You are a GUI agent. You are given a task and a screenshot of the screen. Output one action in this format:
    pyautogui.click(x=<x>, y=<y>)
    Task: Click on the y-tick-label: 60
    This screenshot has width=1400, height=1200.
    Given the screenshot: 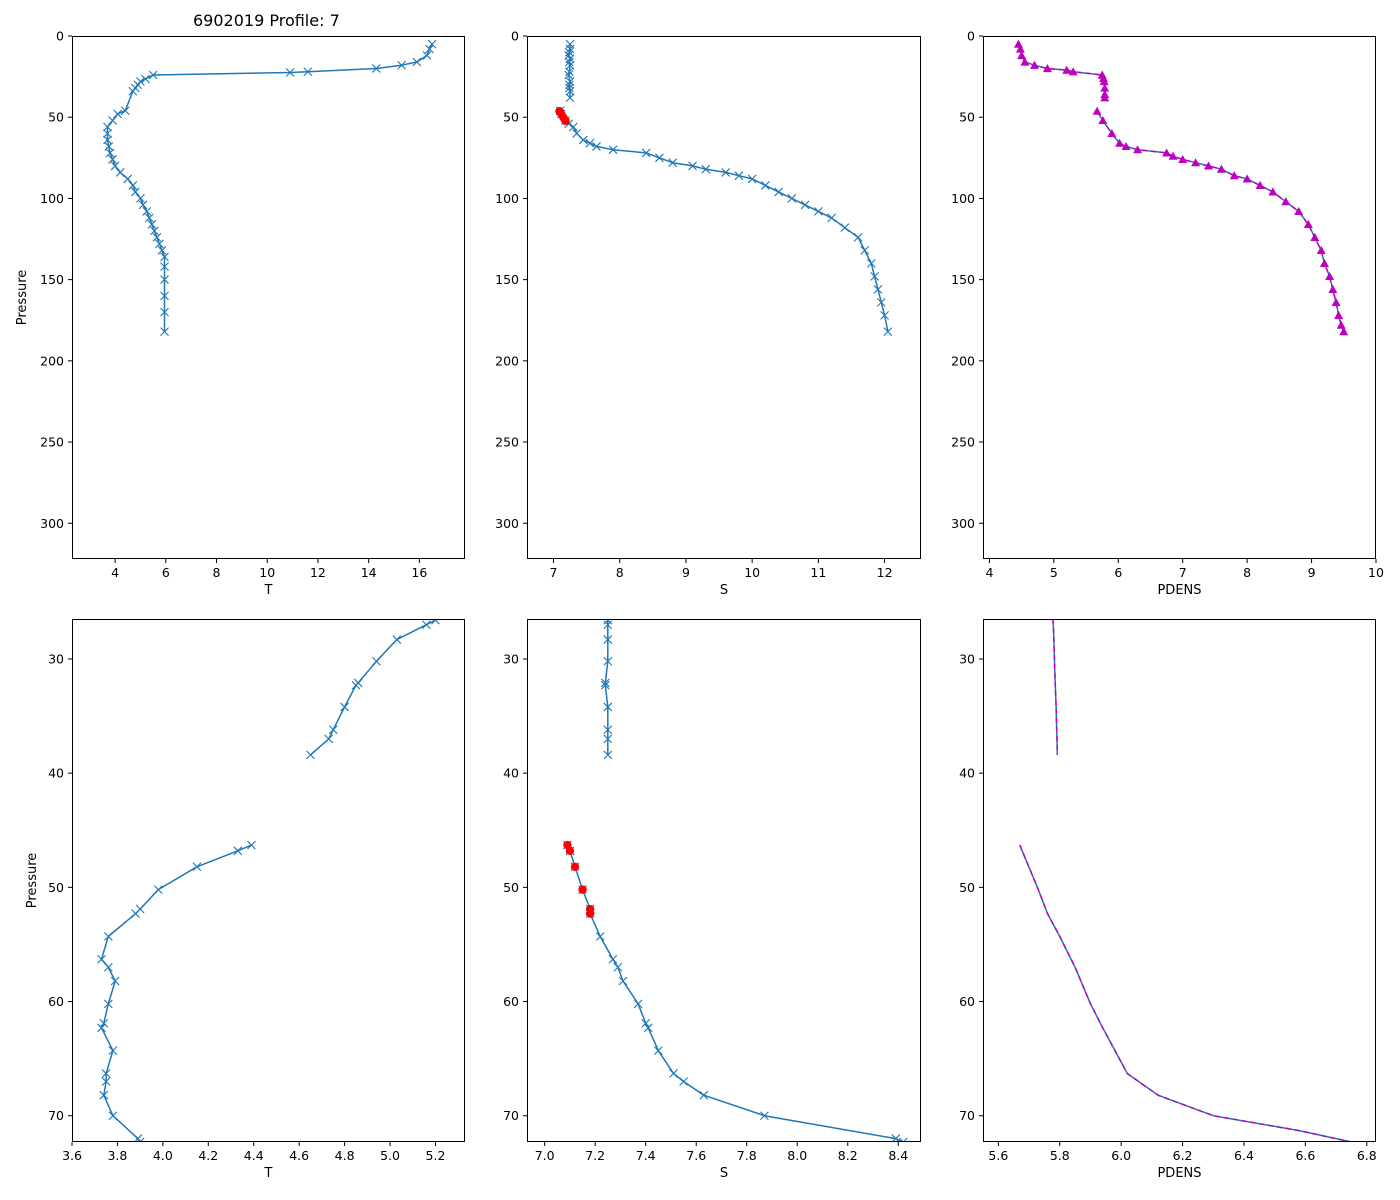 What is the action you would take?
    pyautogui.click(x=511, y=1001)
    